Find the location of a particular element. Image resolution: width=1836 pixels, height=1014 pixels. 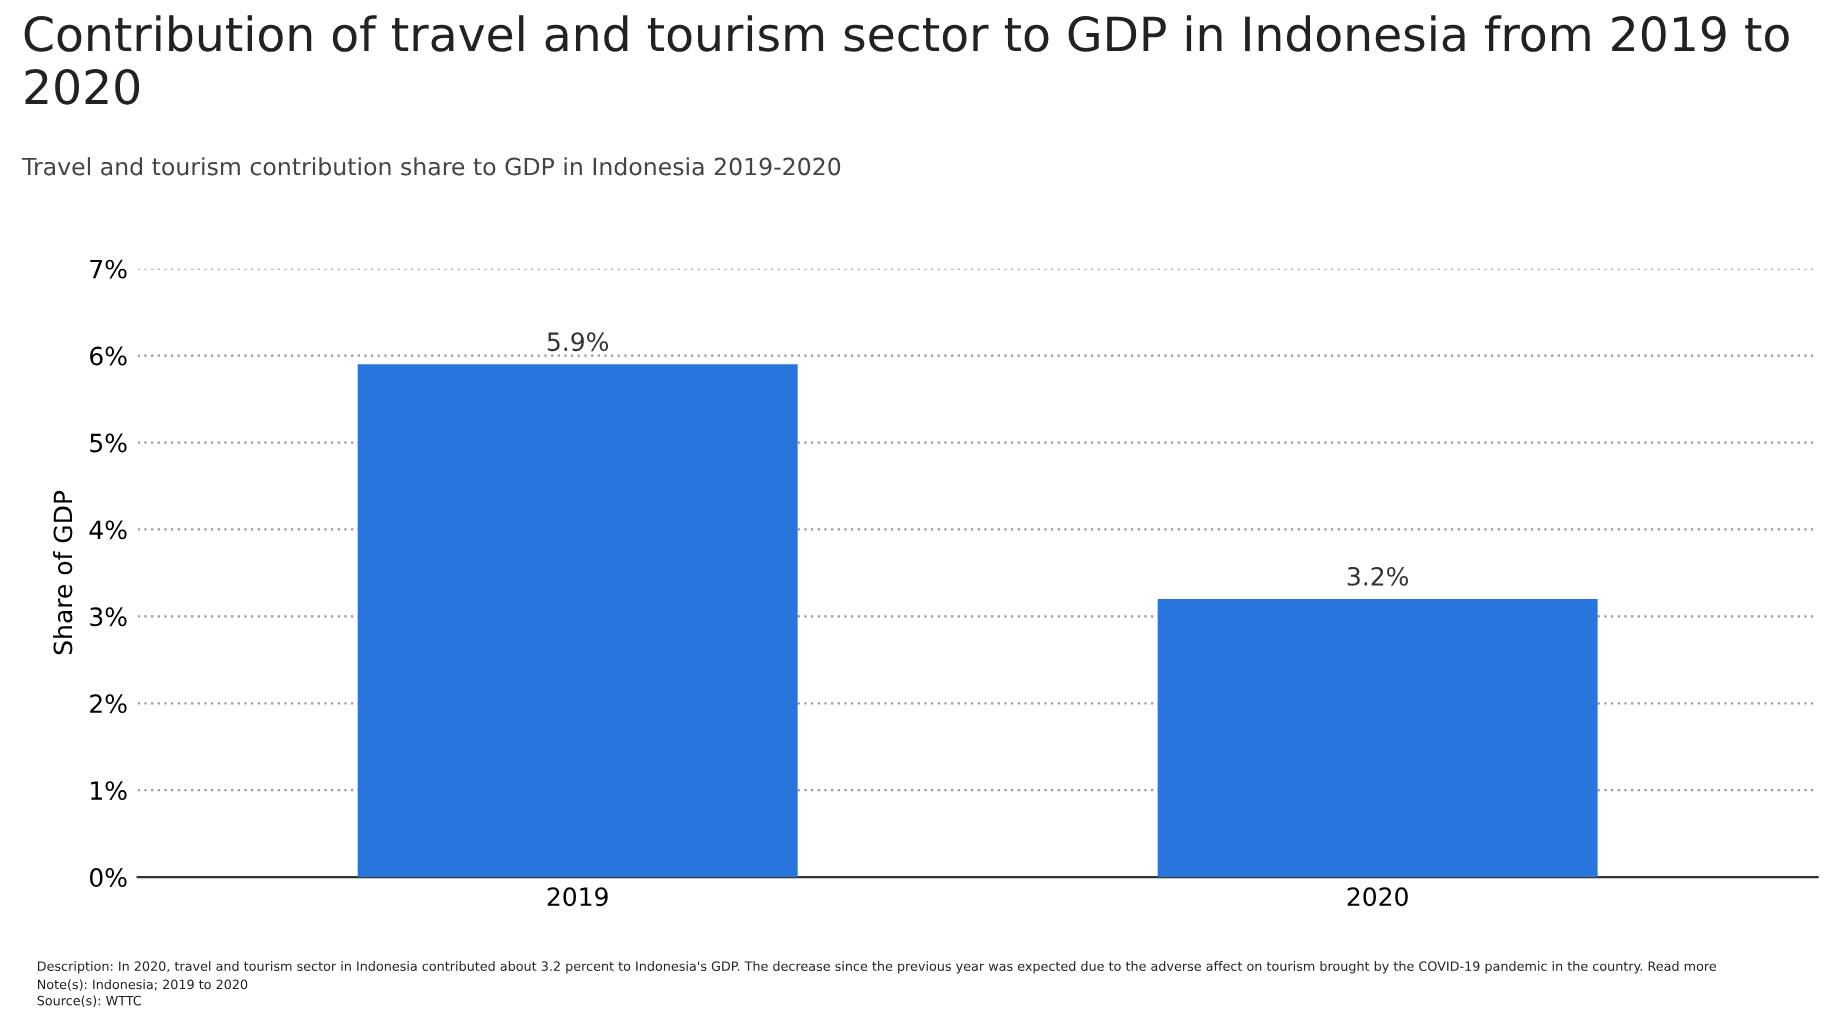

y-tick-label: 5% is located at coordinates (108, 443).